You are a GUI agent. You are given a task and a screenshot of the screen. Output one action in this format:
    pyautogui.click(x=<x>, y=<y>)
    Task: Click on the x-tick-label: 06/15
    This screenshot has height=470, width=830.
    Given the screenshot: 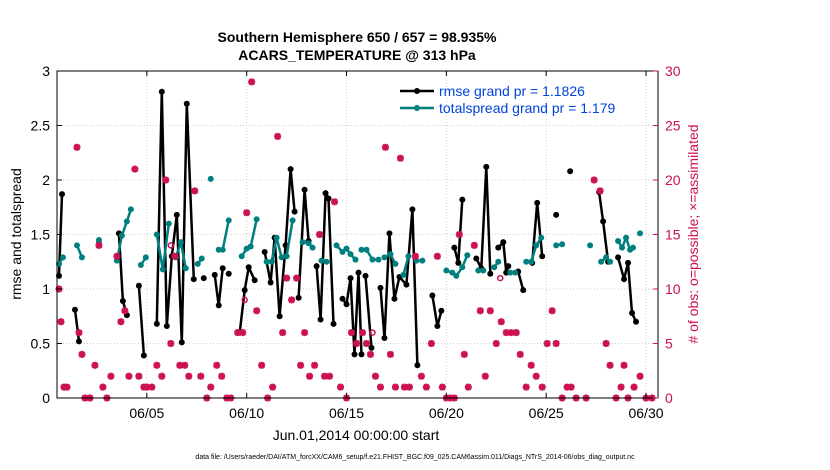 What is the action you would take?
    pyautogui.click(x=346, y=413)
    